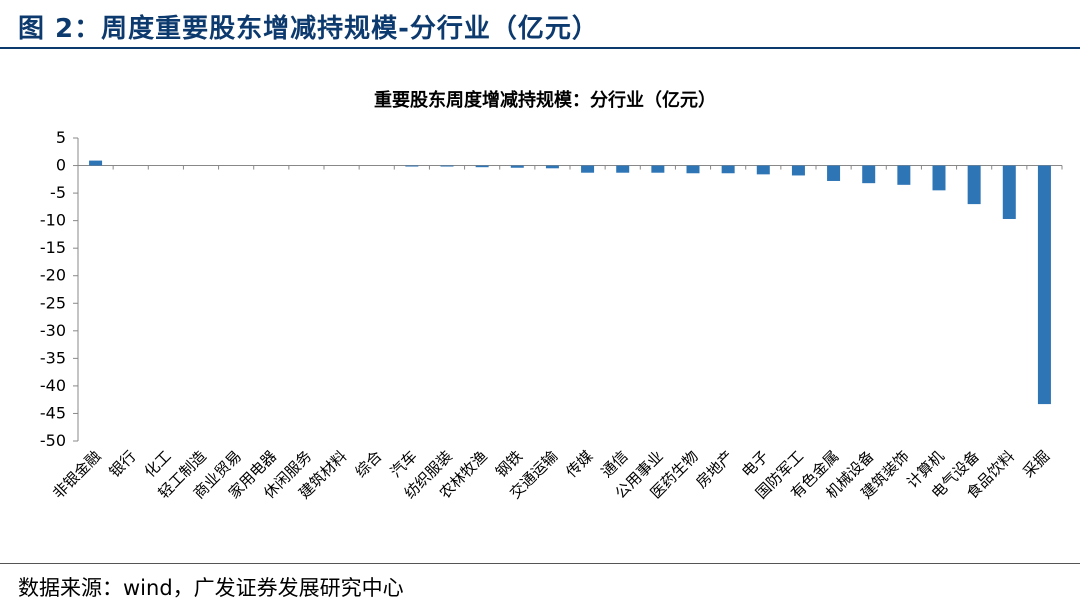 The width and height of the screenshot is (1080, 610). Describe the element at coordinates (53, 412) in the screenshot. I see `y-tick-label: -45` at that location.